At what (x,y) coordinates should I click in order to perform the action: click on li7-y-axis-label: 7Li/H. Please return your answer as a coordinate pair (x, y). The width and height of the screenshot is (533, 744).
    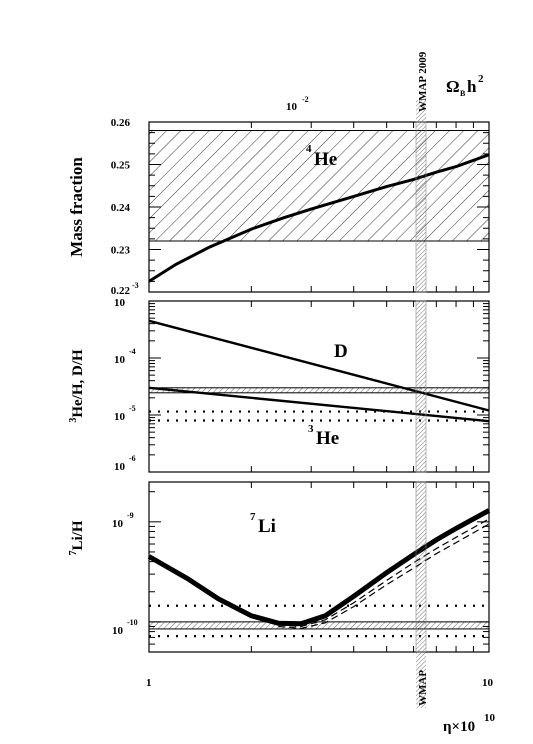
    Looking at the image, I should click on (77, 537).